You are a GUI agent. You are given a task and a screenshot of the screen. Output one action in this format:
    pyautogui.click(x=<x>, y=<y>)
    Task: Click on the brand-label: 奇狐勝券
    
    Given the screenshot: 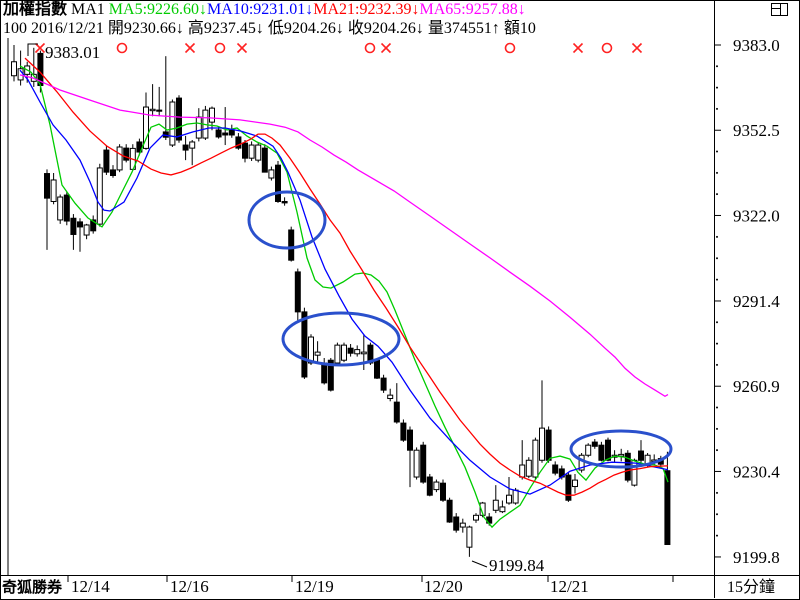 What is the action you would take?
    pyautogui.click(x=32, y=587)
    